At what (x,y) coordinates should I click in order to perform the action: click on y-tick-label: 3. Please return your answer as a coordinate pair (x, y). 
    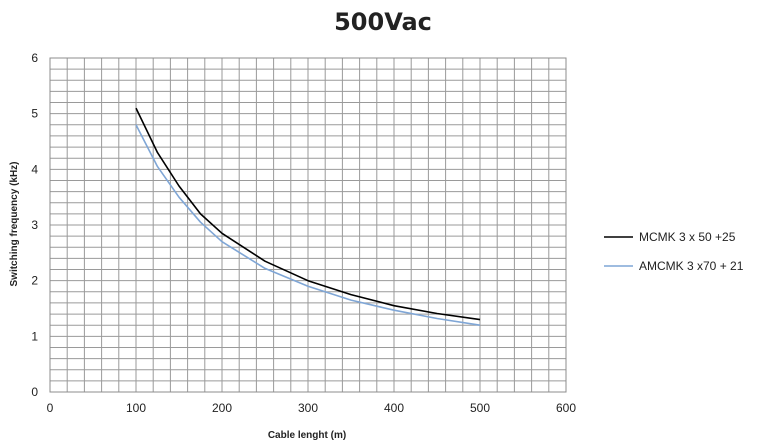
    Looking at the image, I should click on (34, 225).